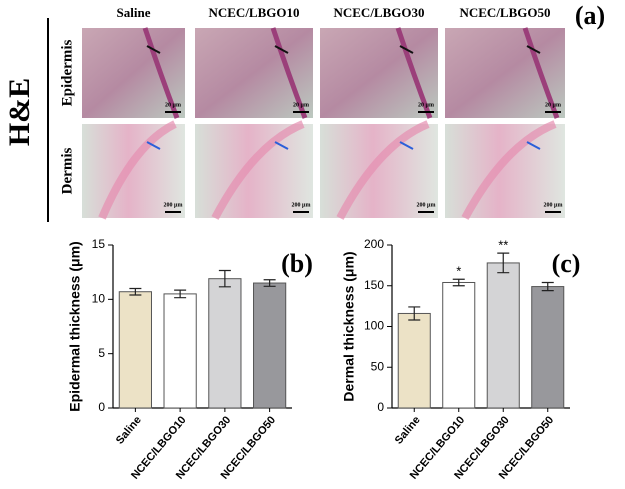 The width and height of the screenshot is (625, 489). What do you see at coordinates (590, 15) in the screenshot?
I see `panel-label: (a)` at bounding box center [590, 15].